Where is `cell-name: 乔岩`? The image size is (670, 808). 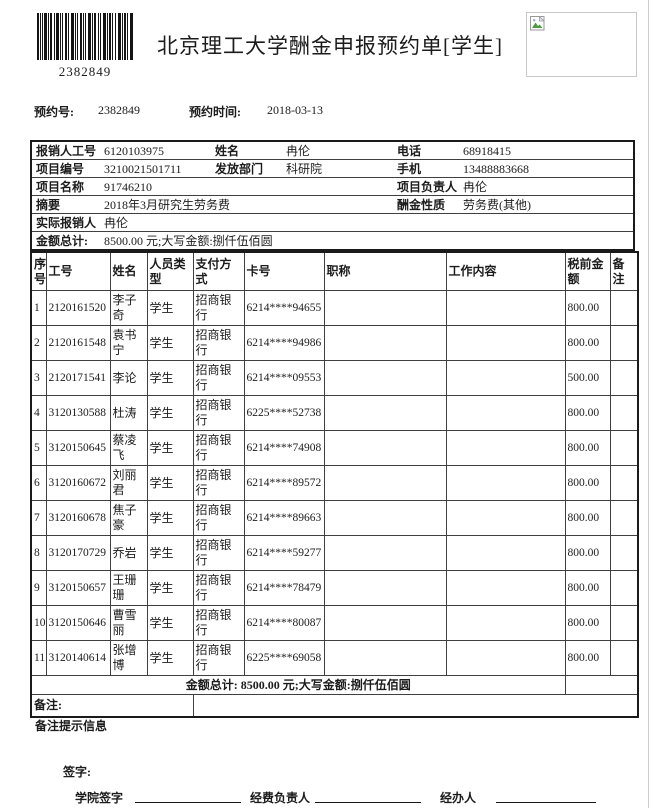 cell-name: 乔岩 is located at coordinates (128, 553).